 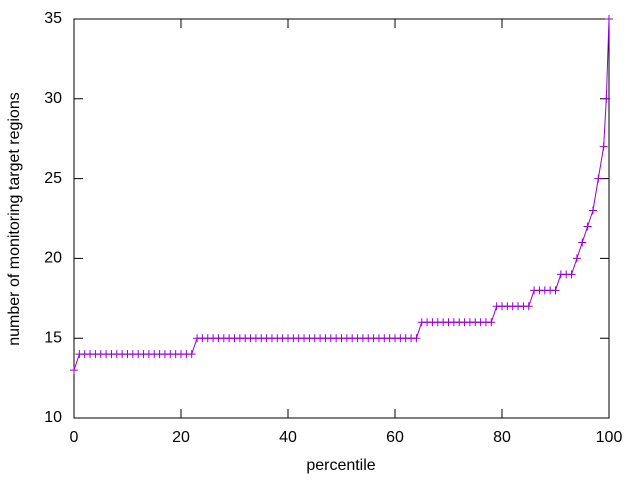 What do you see at coordinates (181, 437) in the screenshot?
I see `x-tick-label: 20` at bounding box center [181, 437].